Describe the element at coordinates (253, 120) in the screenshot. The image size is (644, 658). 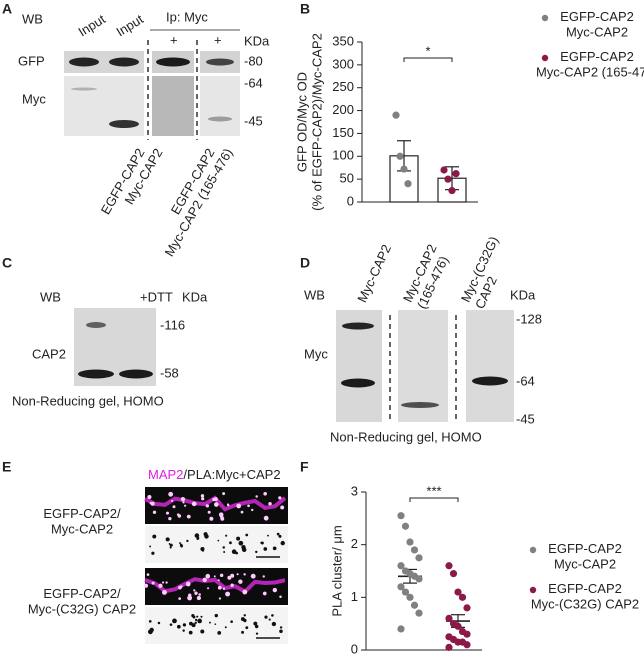
I see `label: -45` at that location.